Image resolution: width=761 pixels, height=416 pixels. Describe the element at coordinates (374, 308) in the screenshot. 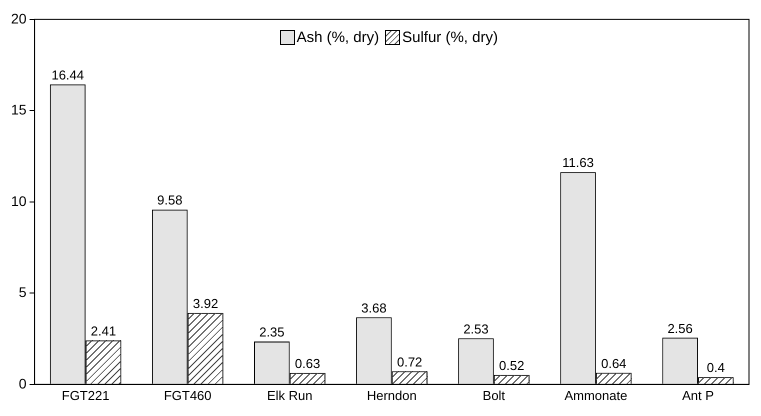

I see `data-label: 3.68` at that location.